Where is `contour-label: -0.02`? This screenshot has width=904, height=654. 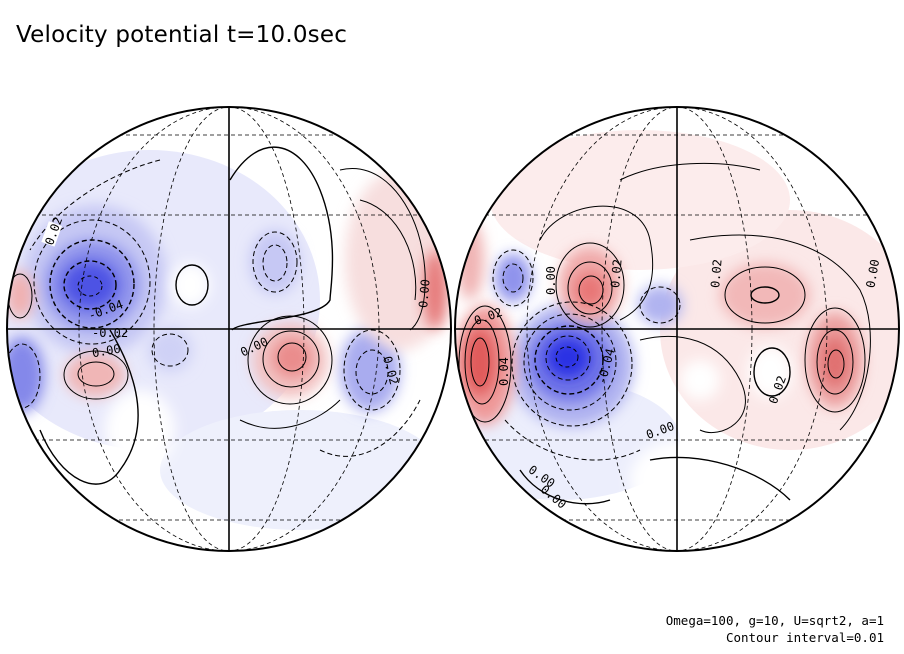 contour-label: -0.02 is located at coordinates (110, 333).